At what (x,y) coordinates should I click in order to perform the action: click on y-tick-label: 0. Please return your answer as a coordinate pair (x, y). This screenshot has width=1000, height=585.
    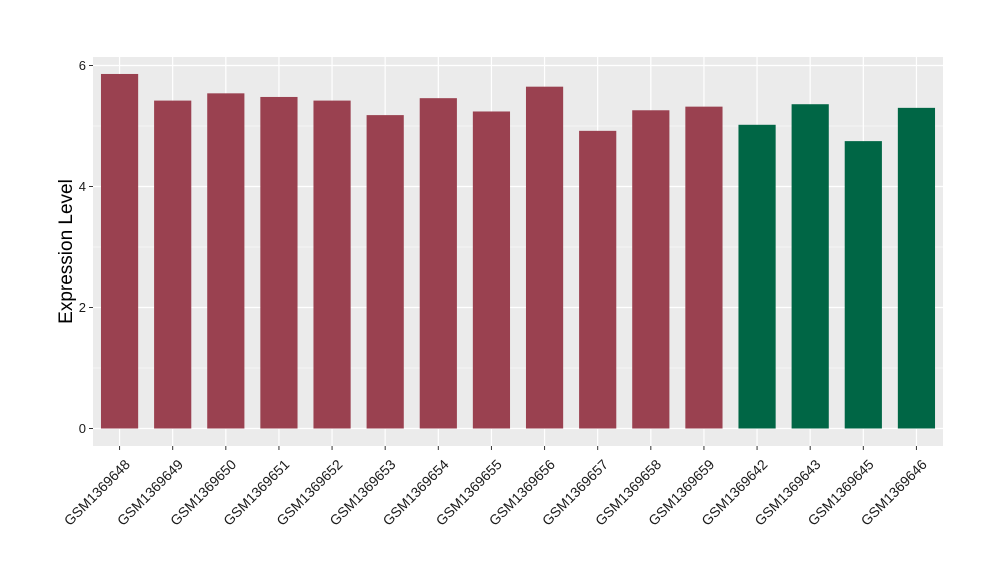
    Looking at the image, I should click on (82, 428).